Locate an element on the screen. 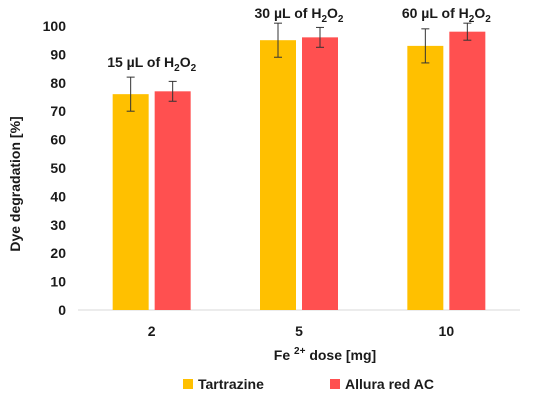 The width and height of the screenshot is (550, 403). legend-swatch-tartrazine is located at coordinates (188, 384).